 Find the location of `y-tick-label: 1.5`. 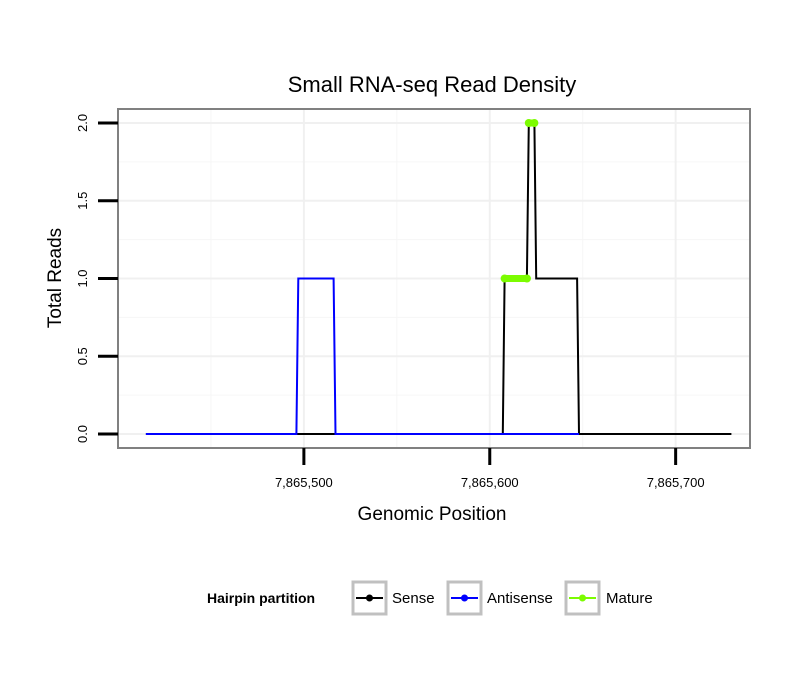

y-tick-label: 1.5 is located at coordinates (82, 201).